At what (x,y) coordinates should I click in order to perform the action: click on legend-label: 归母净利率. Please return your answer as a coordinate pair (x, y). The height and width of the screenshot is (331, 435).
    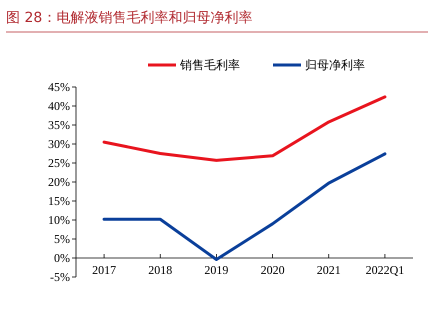
    Looking at the image, I should click on (335, 65).